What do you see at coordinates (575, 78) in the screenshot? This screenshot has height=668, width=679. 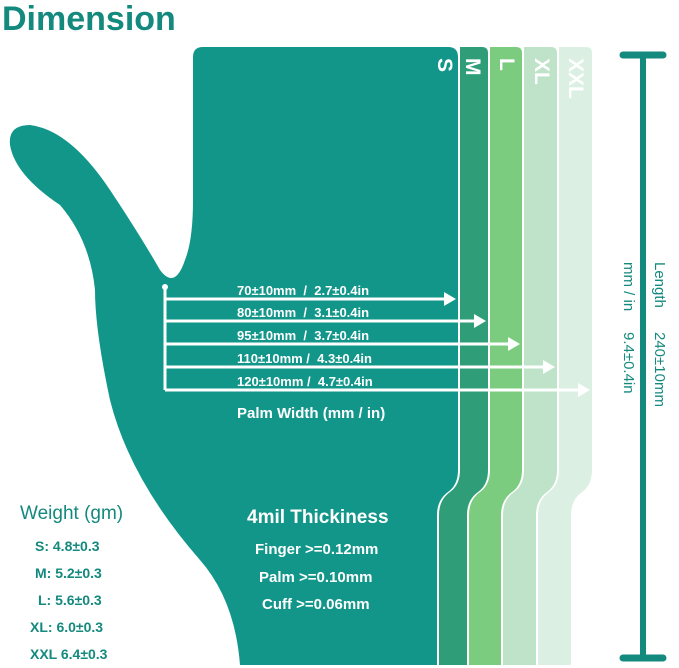 I see `size-label-xxl: XXL` at bounding box center [575, 78].